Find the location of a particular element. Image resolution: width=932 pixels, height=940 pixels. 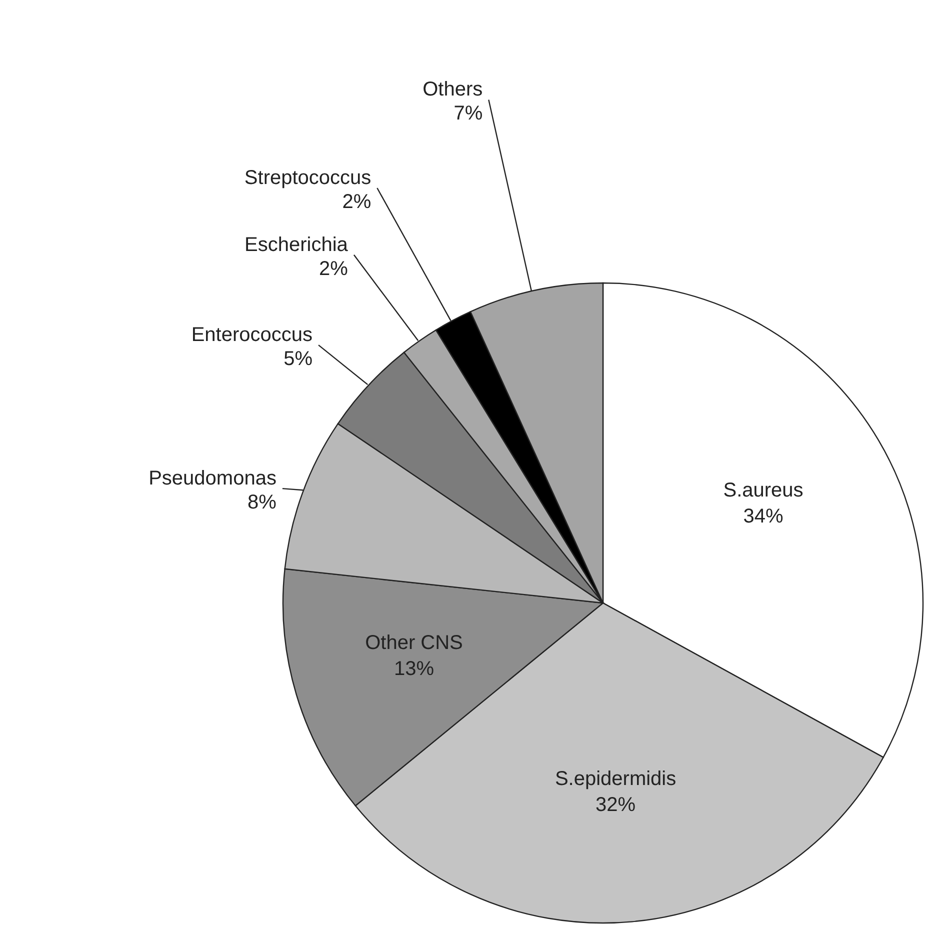

slice-label: S.aureus is located at coordinates (763, 490).